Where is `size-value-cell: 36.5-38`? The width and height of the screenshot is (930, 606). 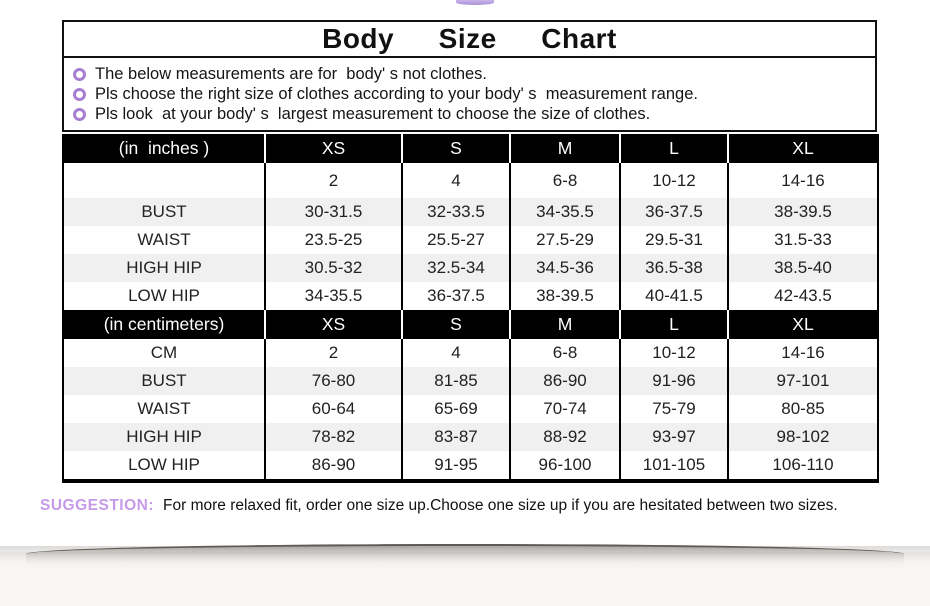 size-value-cell: 36.5-38 is located at coordinates (673, 268).